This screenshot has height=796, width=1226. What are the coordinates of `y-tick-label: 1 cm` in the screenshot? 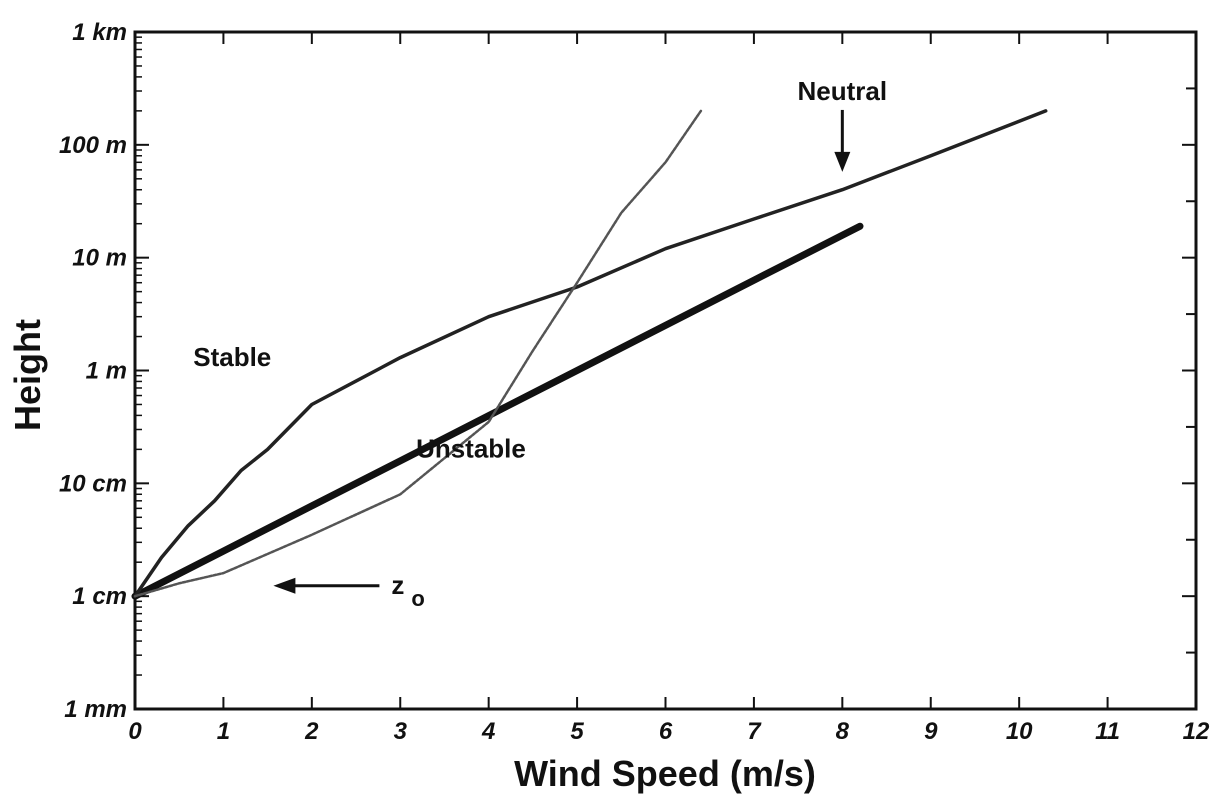 It's located at (99, 596).